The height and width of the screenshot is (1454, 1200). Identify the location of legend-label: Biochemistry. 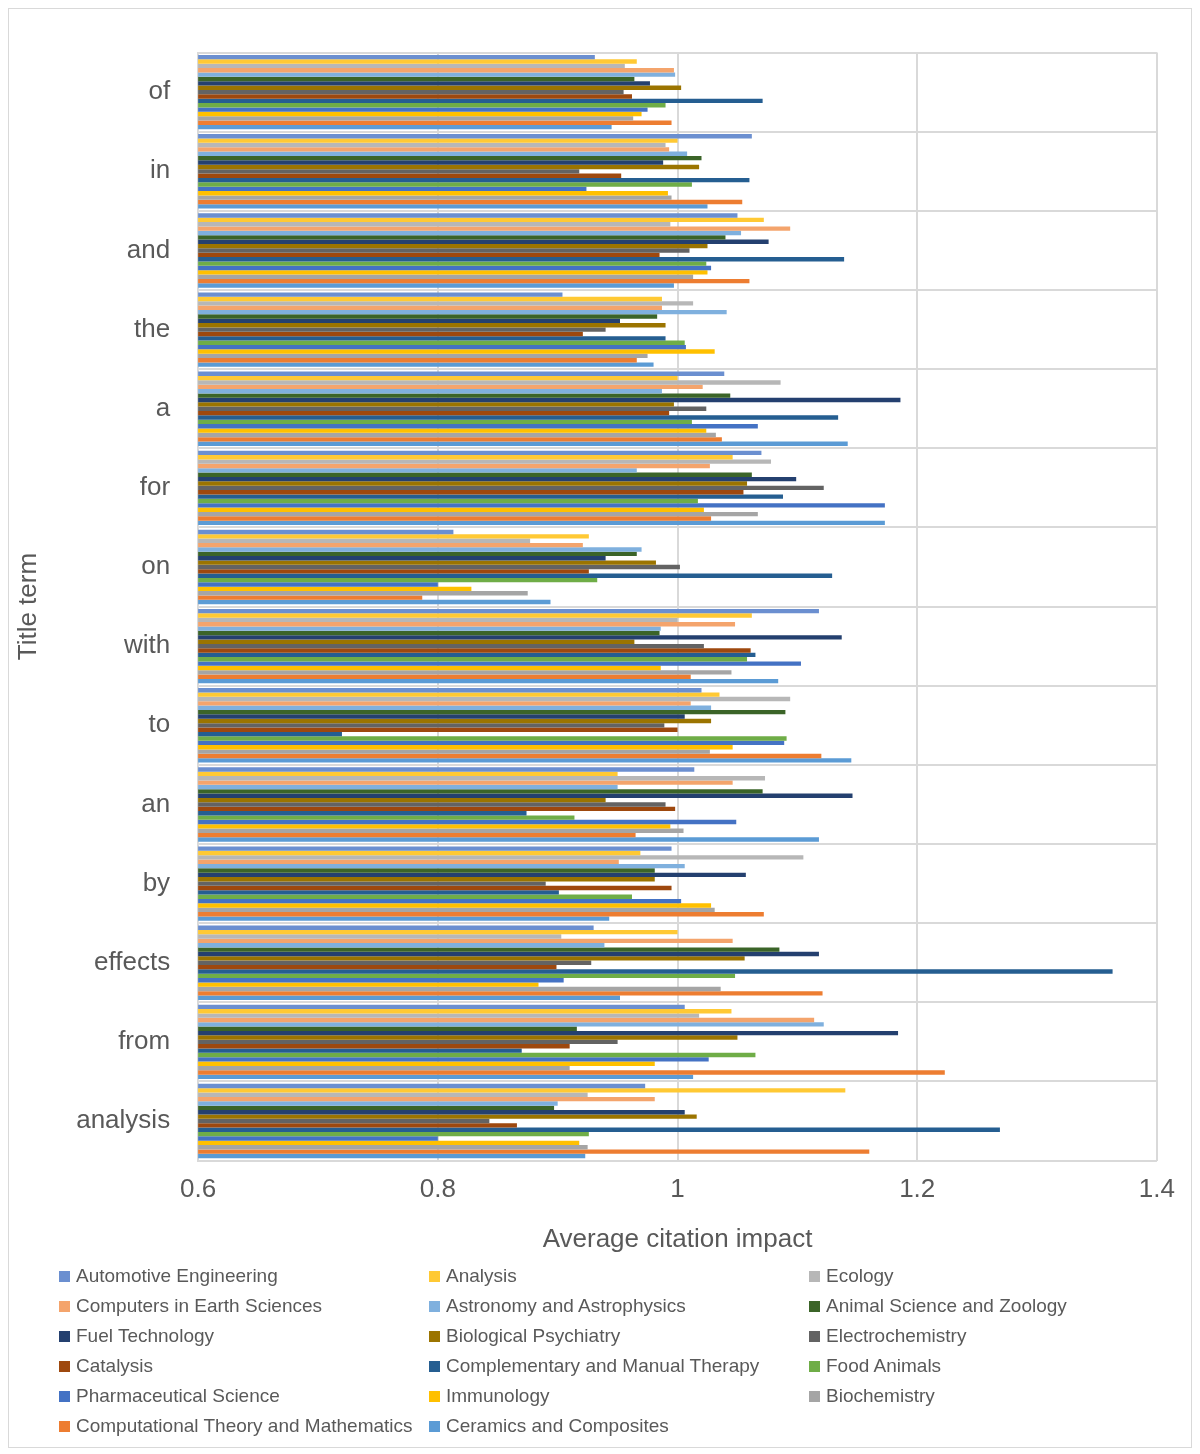
(880, 1396).